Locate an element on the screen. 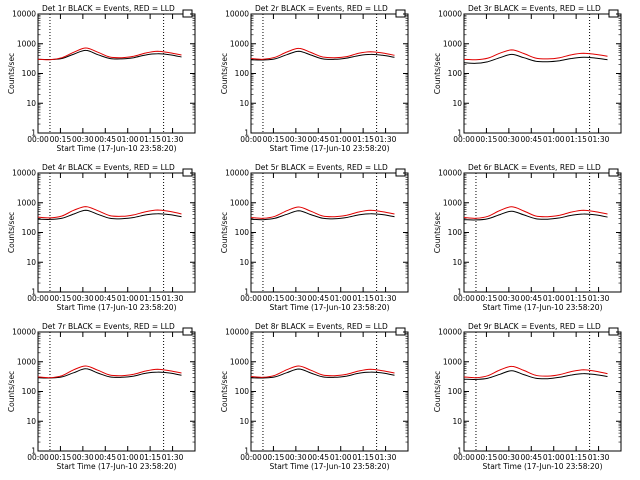 The height and width of the screenshot is (480, 640). panel-title: Det 3r BLACK = Events, RED = LLD is located at coordinates (534, 8).